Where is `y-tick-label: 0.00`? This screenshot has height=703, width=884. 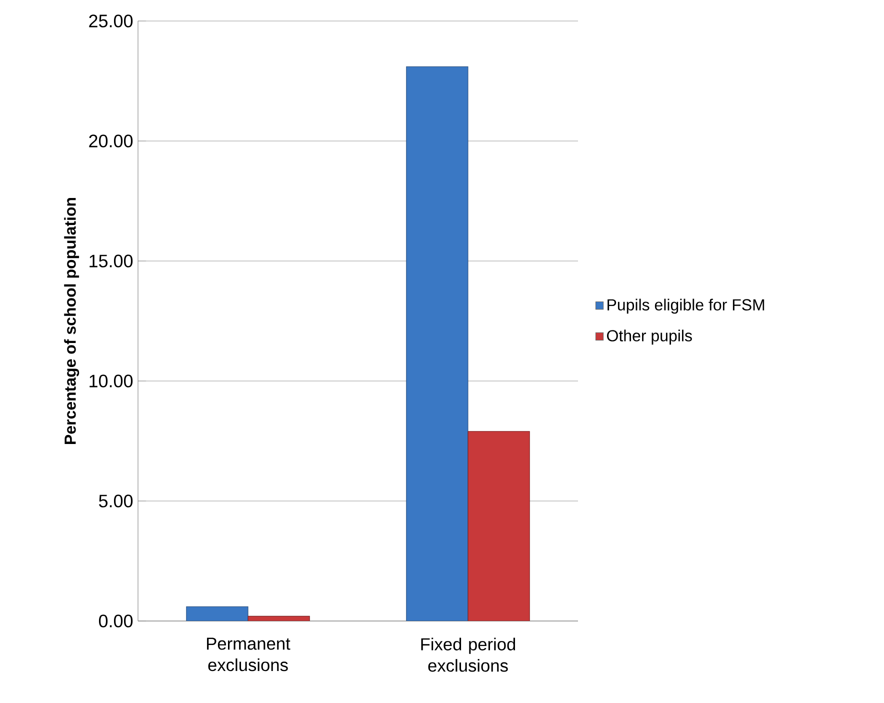 y-tick-label: 0.00 is located at coordinates (115, 621).